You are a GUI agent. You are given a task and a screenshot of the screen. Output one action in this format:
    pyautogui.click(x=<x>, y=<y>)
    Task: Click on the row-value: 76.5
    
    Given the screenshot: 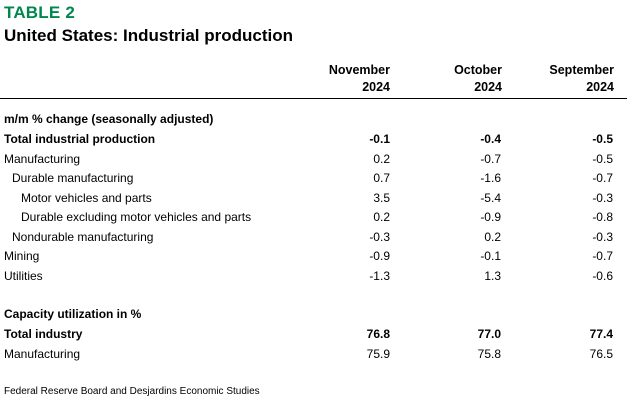 What is the action you would take?
    pyautogui.click(x=601, y=353)
    